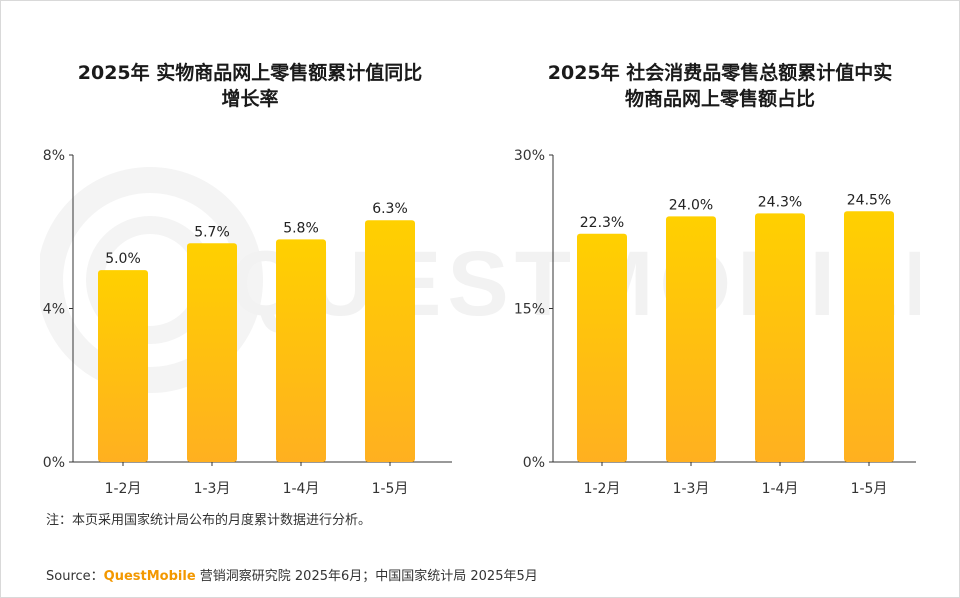  Describe the element at coordinates (720, 86) in the screenshot. I see `right-chart-title: 2025年 社会消费品零售总额累计值中实 物商品网上零售额占比` at that location.